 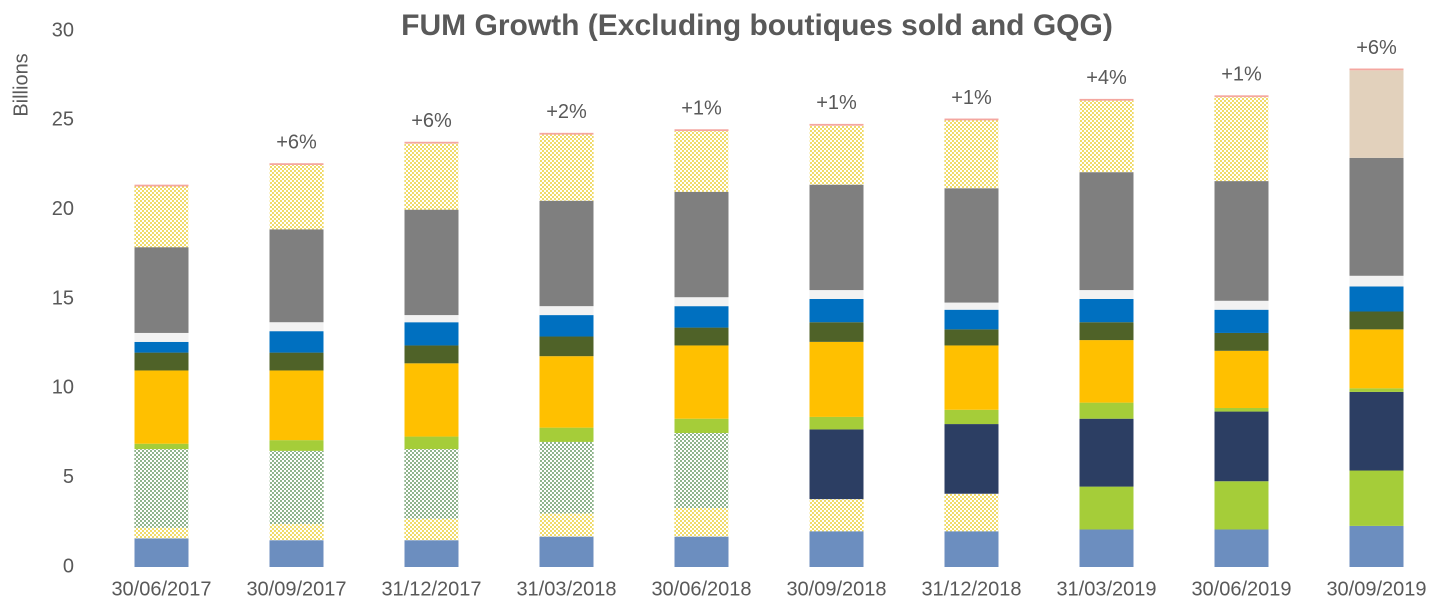 I want to click on x-tick-label: 31/03/2019, so click(x=1106, y=589).